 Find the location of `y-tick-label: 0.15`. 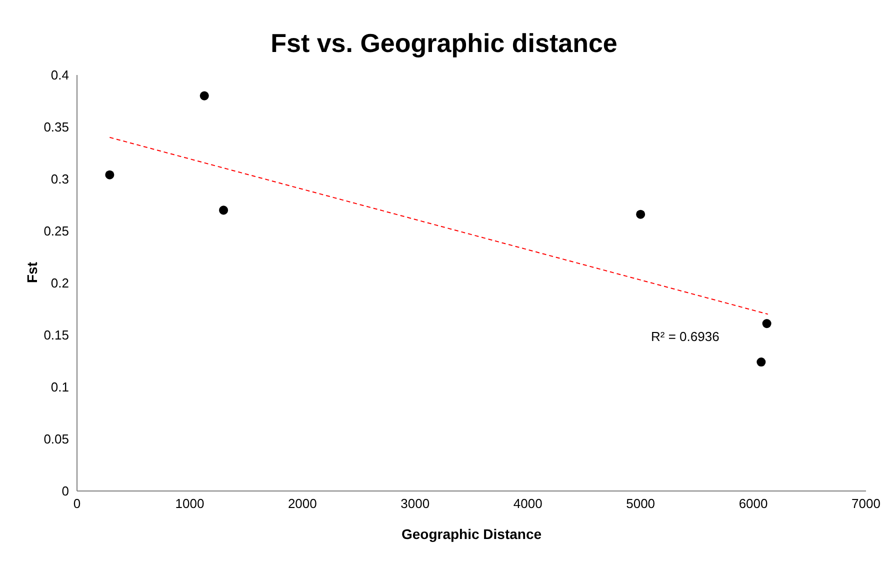

y-tick-label: 0.15 is located at coordinates (56, 335).